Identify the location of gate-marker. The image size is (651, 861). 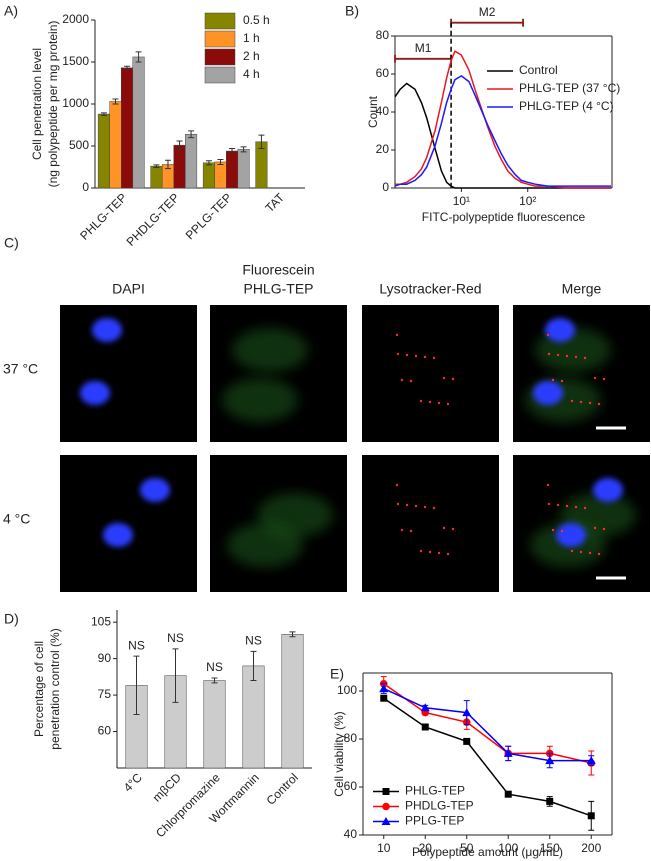
(423, 58).